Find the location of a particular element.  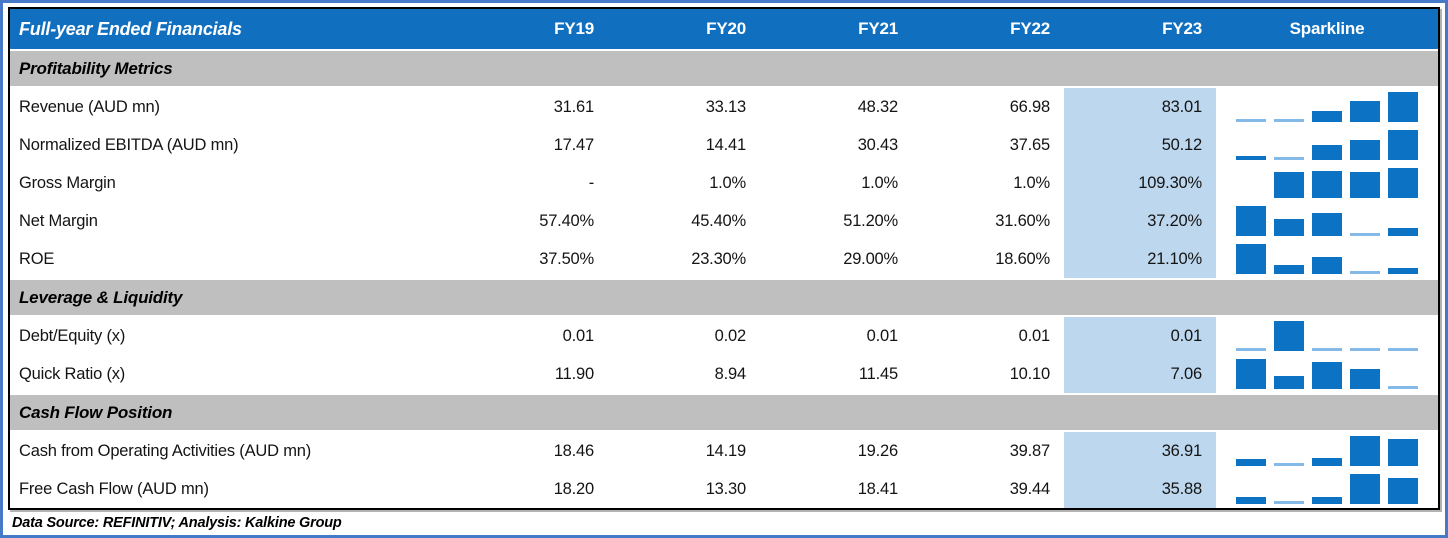

value-cell-fy23: 35.88 is located at coordinates (1140, 489).